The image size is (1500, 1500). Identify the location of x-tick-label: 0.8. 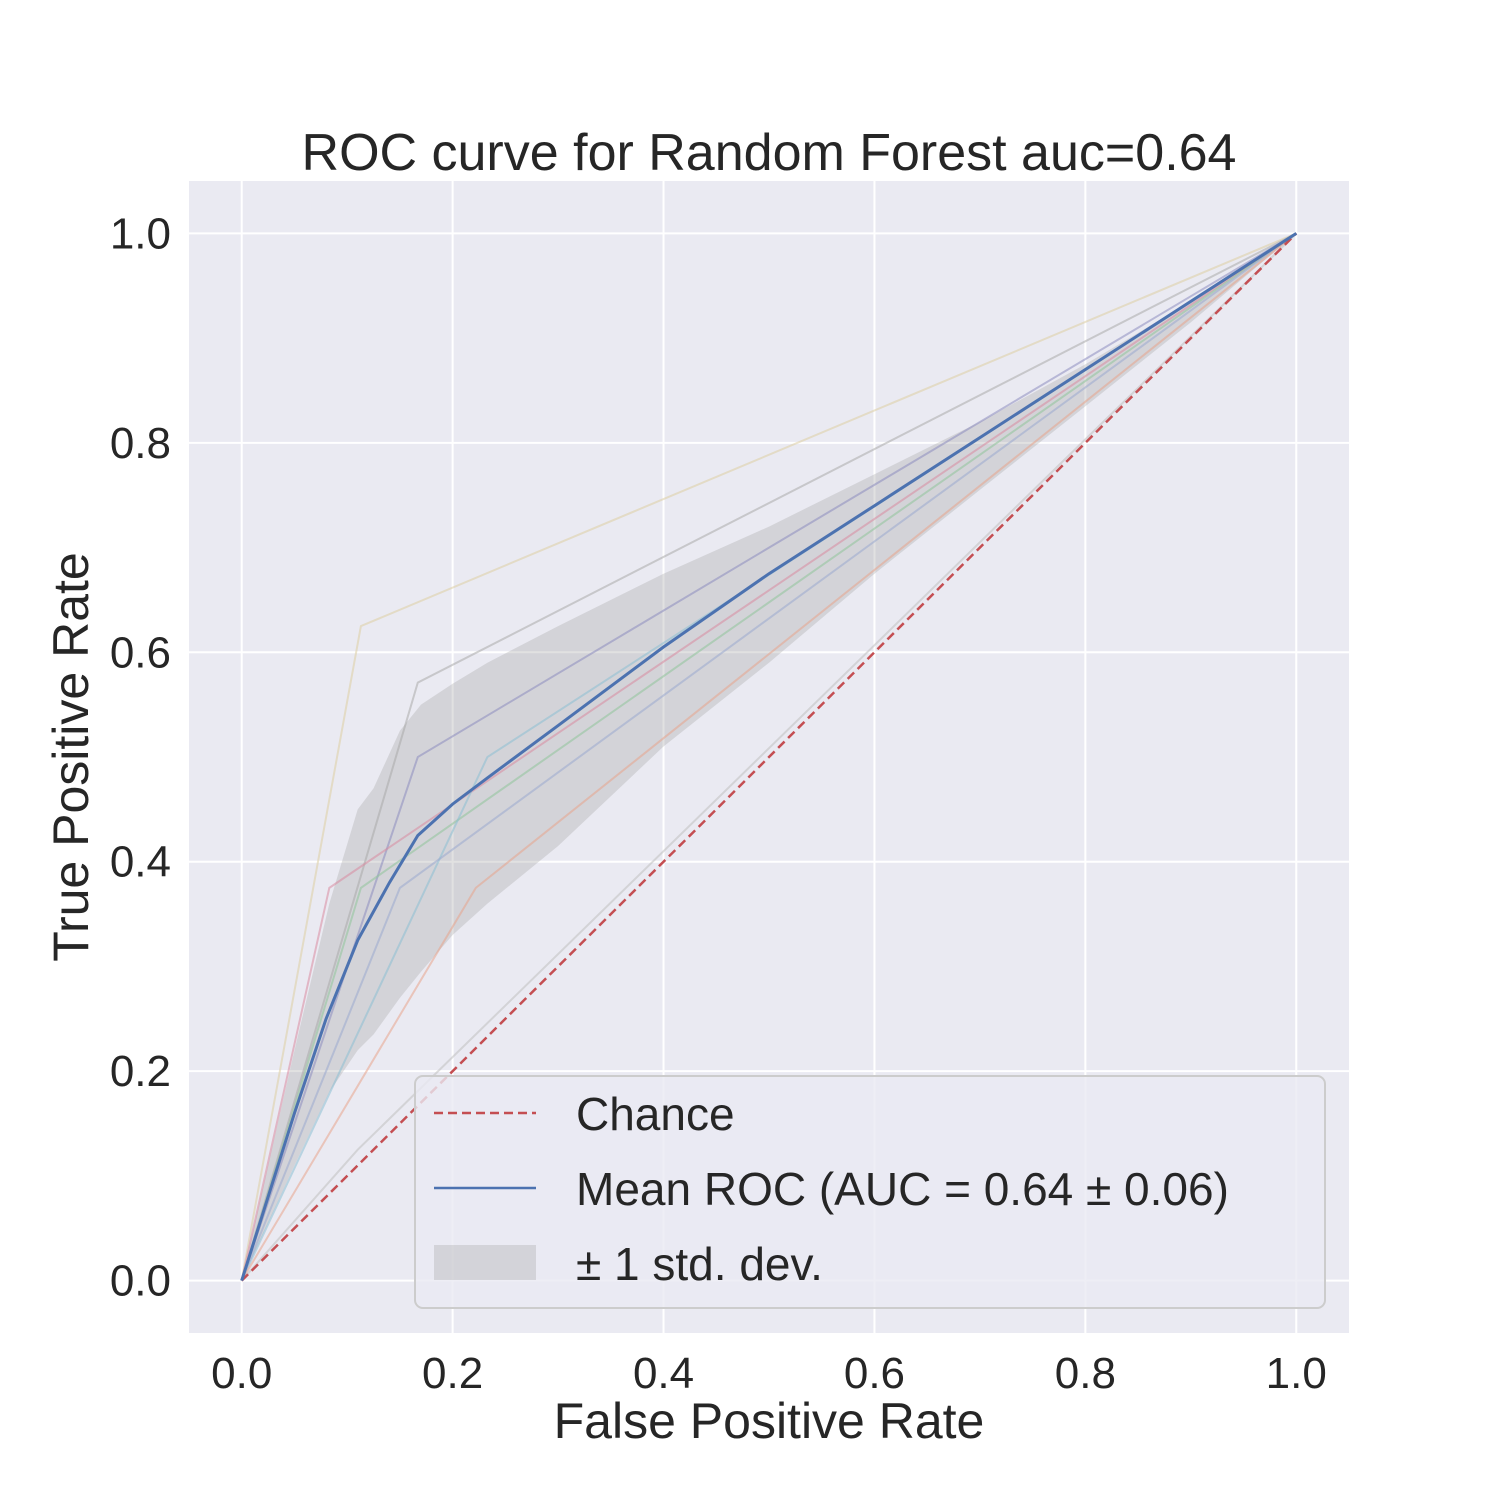
(1085, 1373).